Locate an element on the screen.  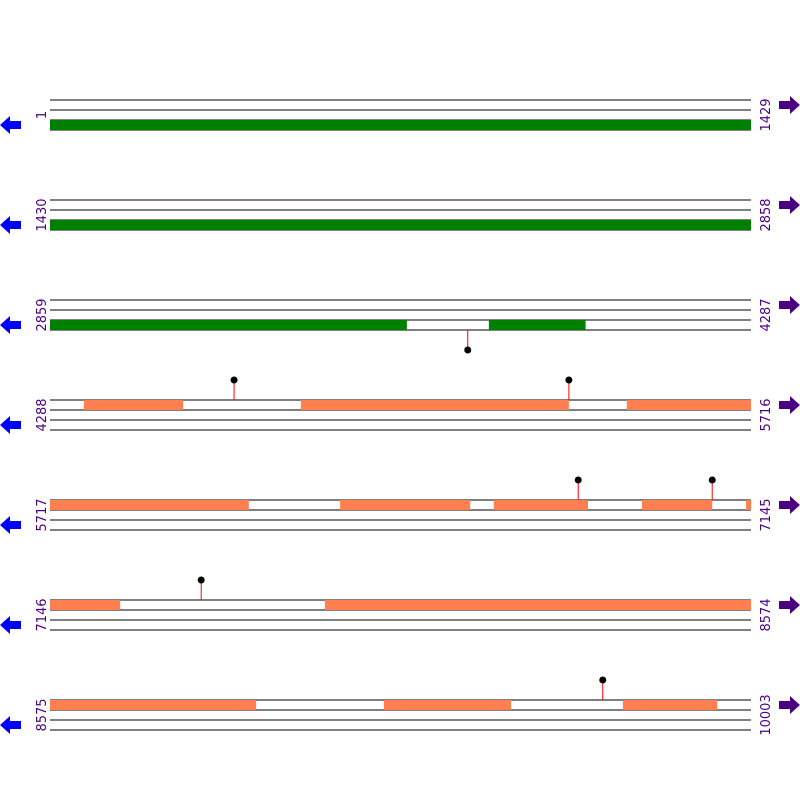
start-label: 1430 is located at coordinates (42, 214).